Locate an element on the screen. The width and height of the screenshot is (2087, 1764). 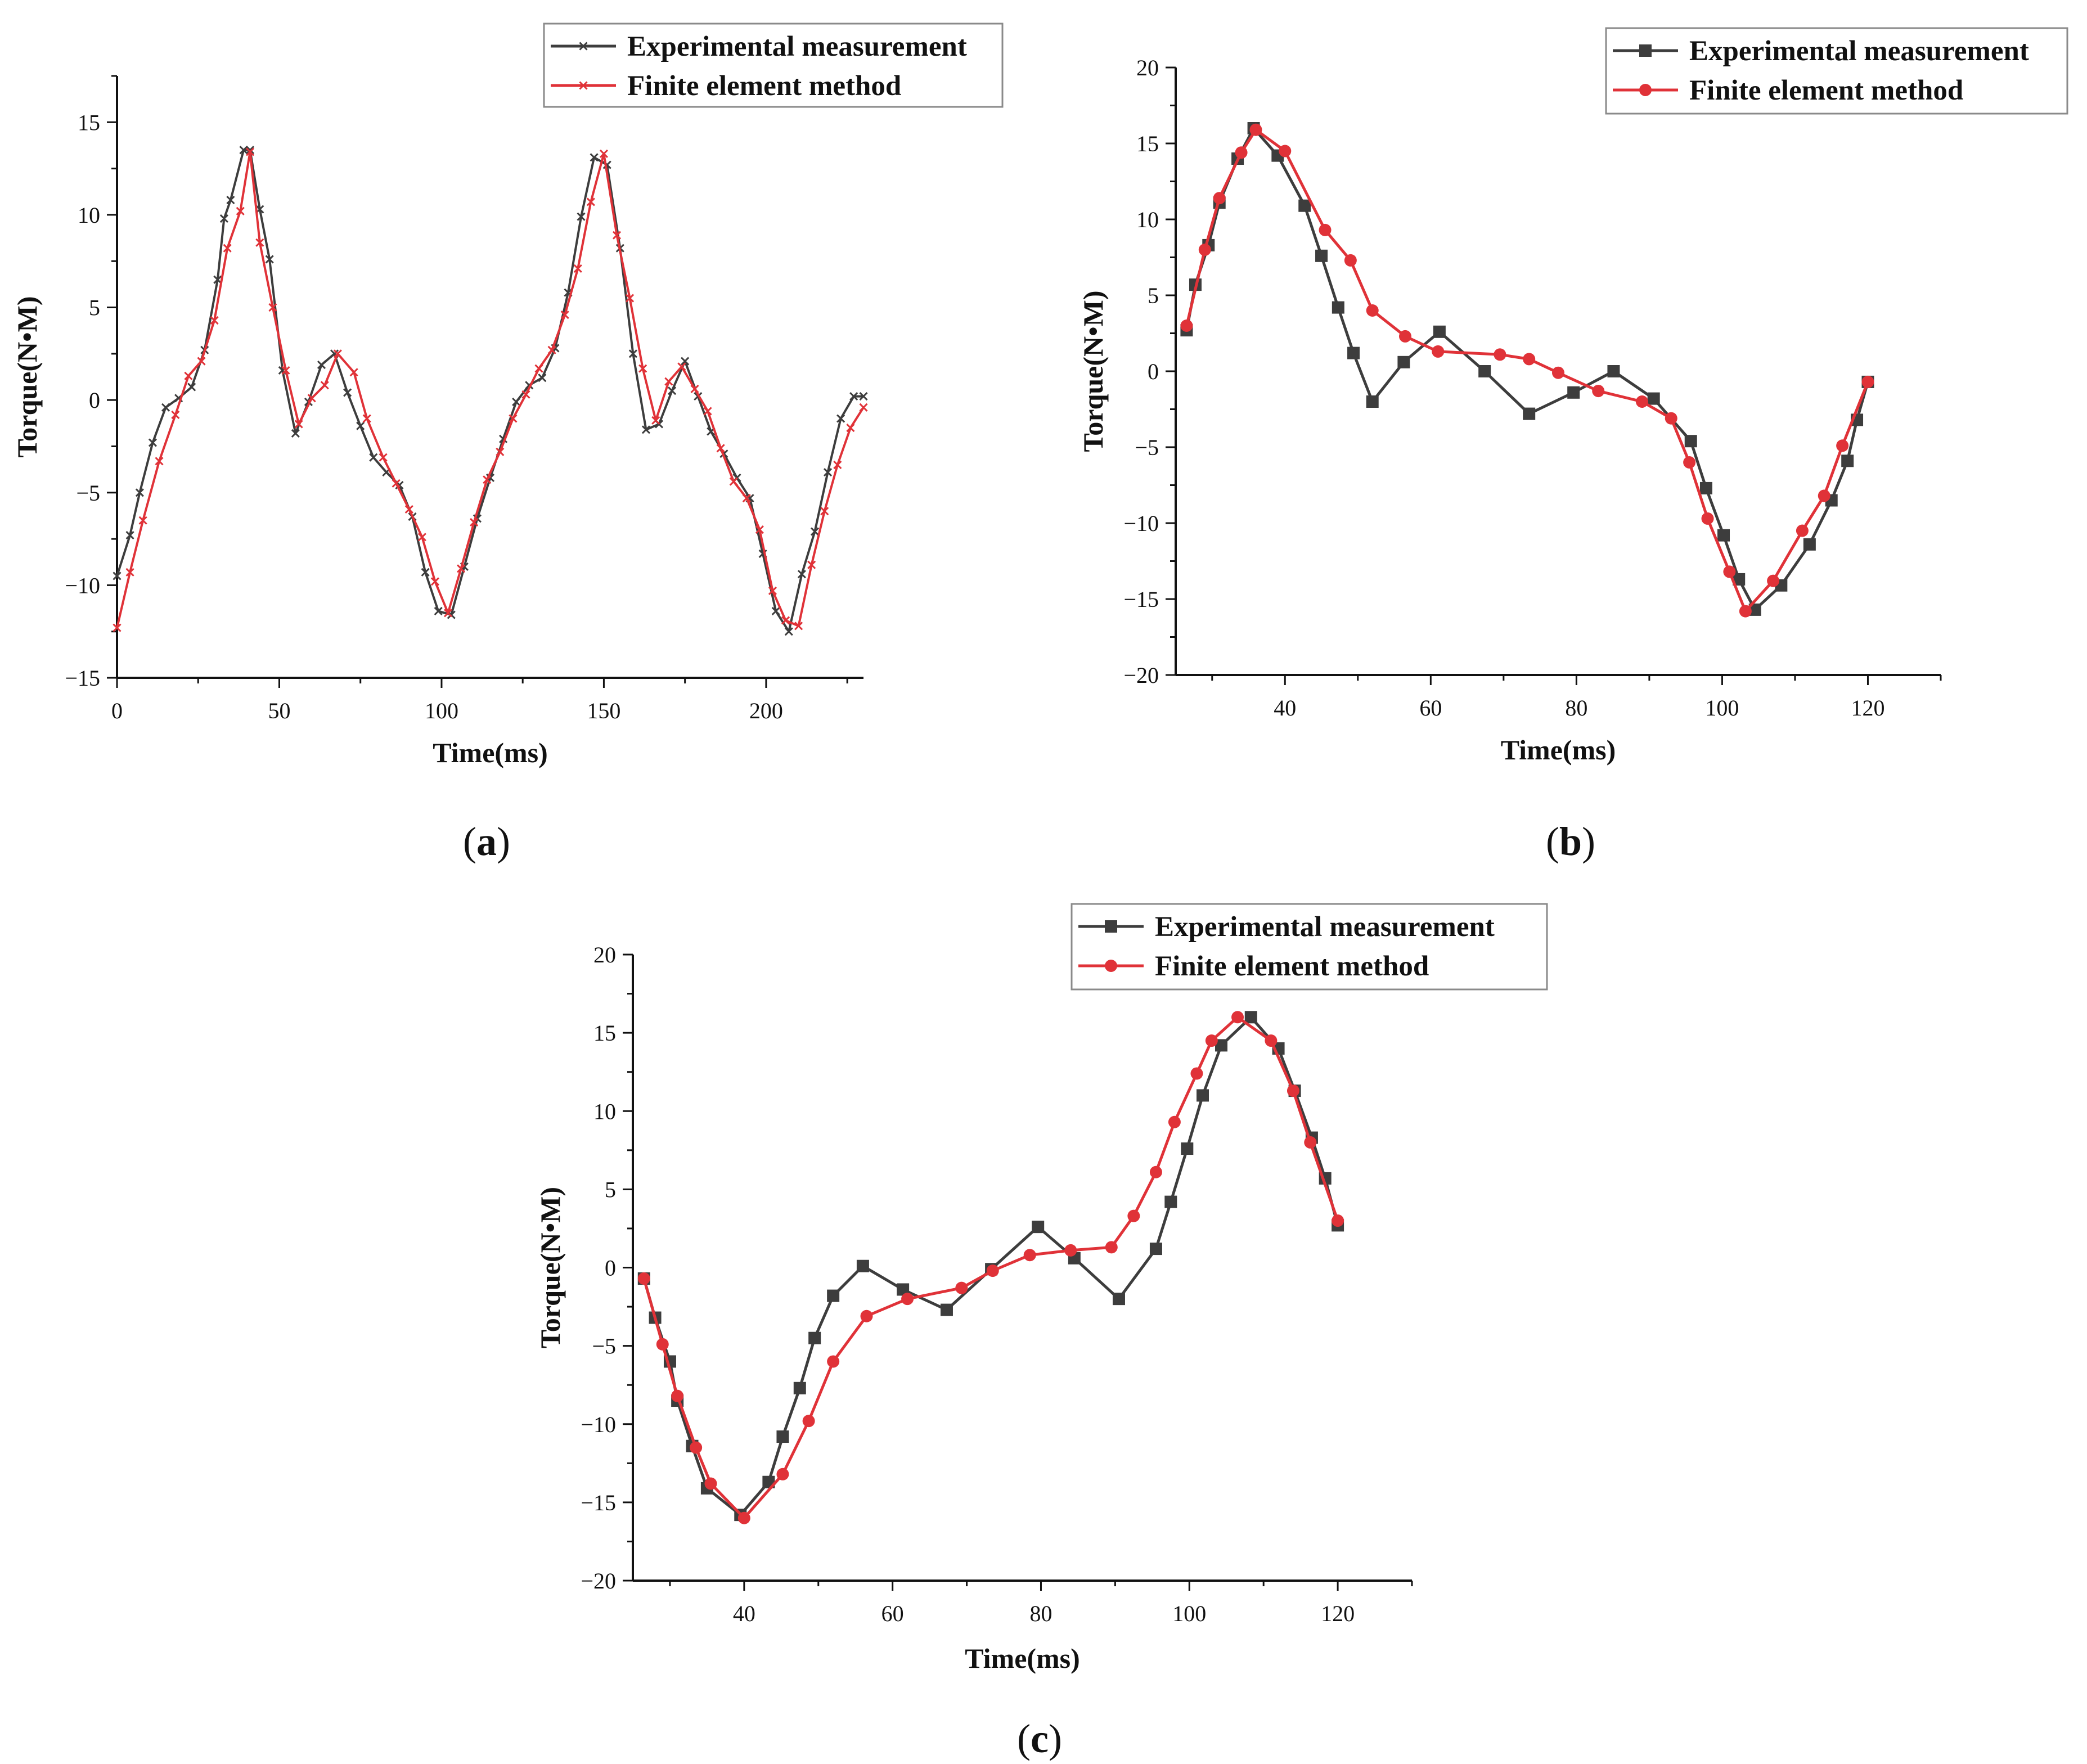
y-tick-label: −10 is located at coordinates (598, 1424).